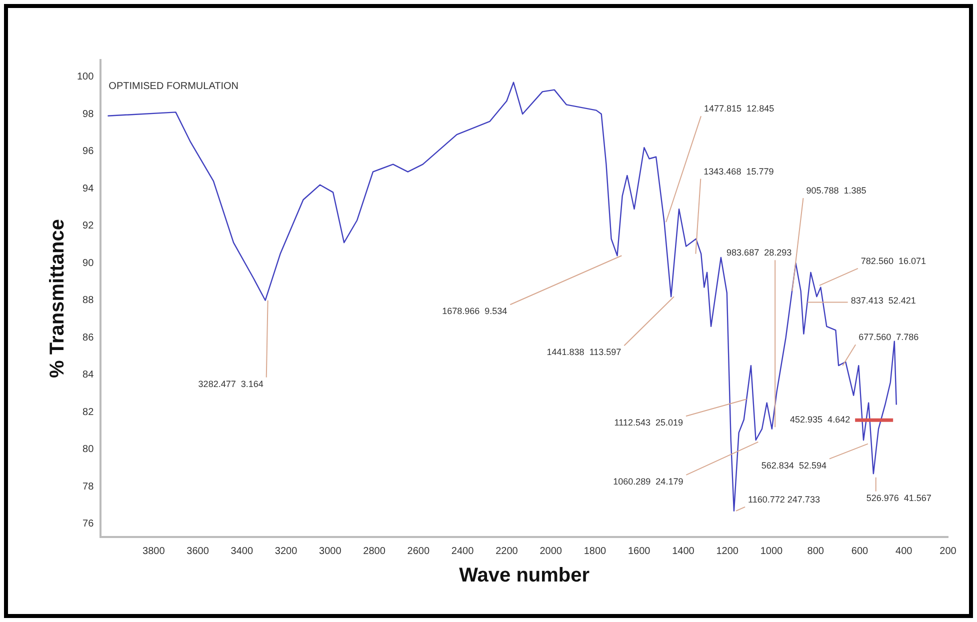 The width and height of the screenshot is (977, 622). Describe the element at coordinates (88, 338) in the screenshot. I see `y-tick-label: 86` at that location.